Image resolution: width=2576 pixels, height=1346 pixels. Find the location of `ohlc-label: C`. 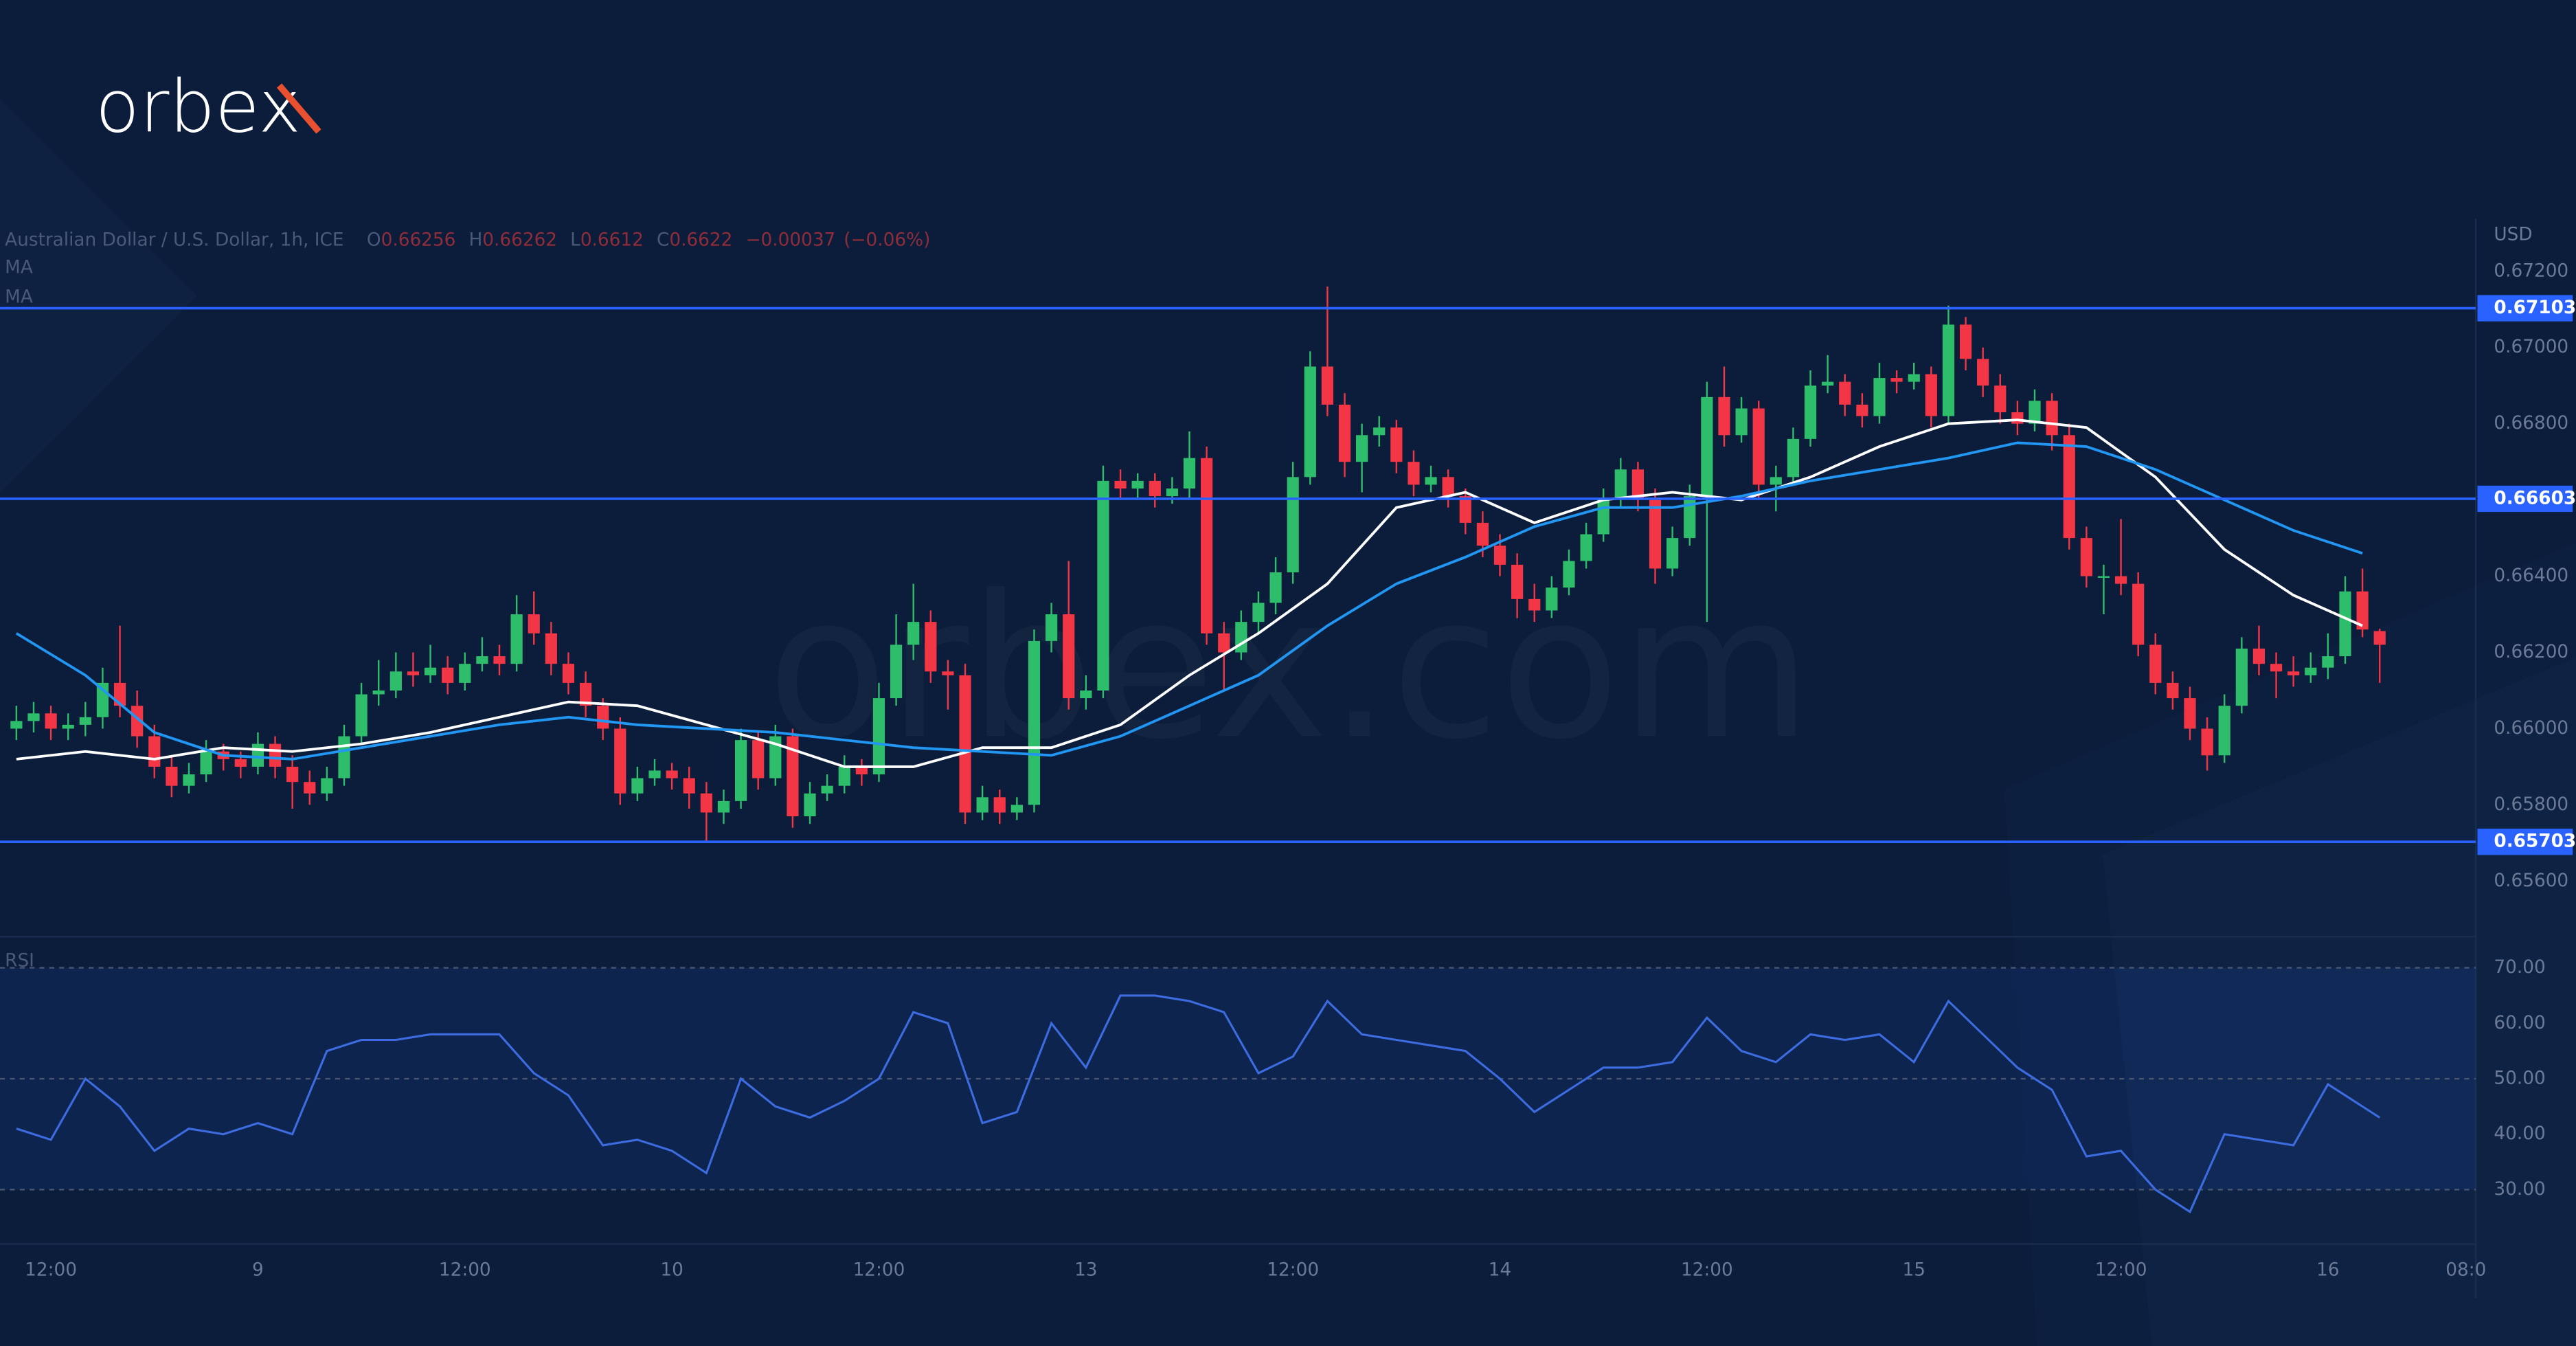

ohlc-label: C is located at coordinates (663, 239).